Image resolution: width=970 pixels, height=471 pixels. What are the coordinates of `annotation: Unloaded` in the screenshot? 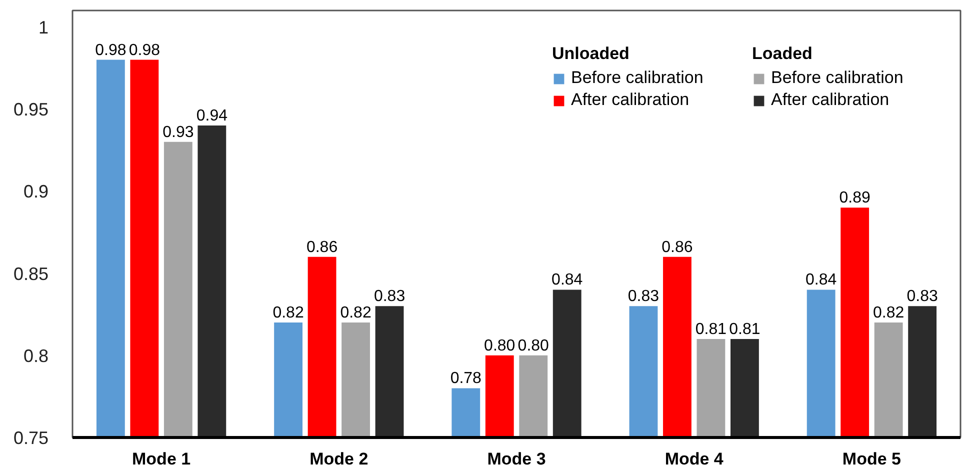 It's located at (591, 54).